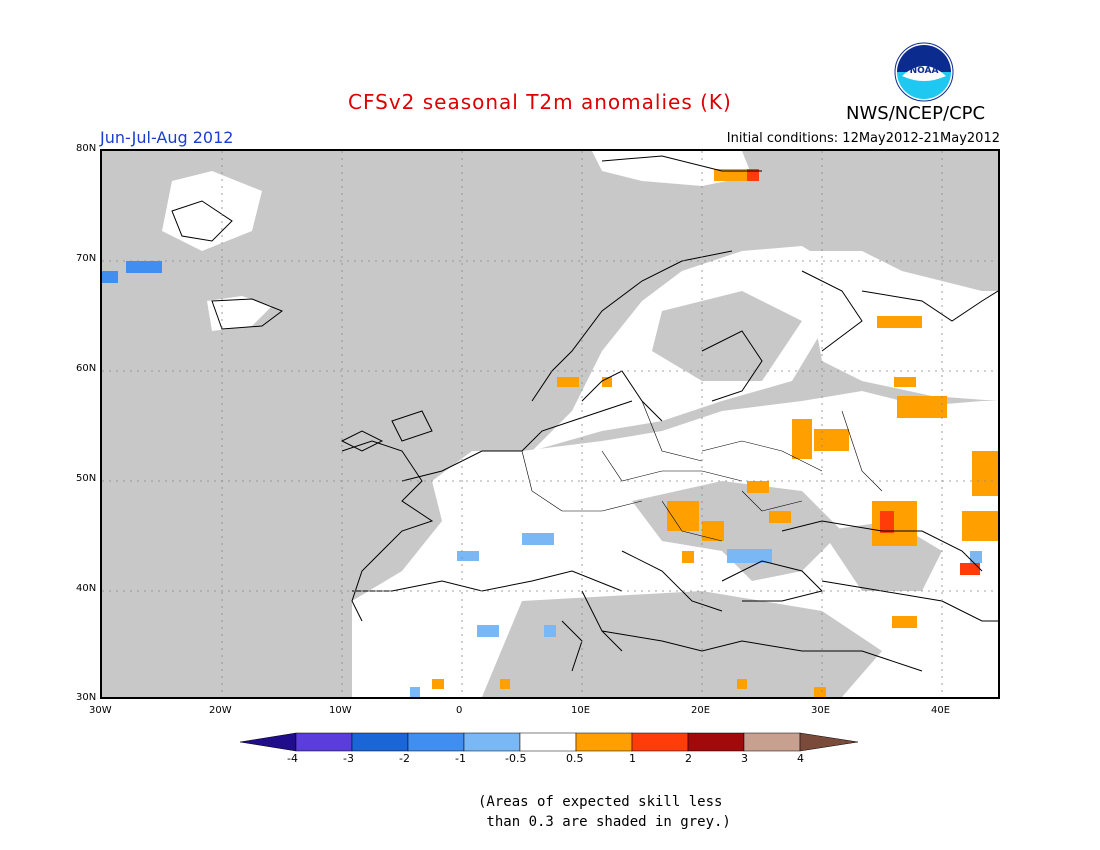  I want to click on lat-label-60n: 60N, so click(86, 368).